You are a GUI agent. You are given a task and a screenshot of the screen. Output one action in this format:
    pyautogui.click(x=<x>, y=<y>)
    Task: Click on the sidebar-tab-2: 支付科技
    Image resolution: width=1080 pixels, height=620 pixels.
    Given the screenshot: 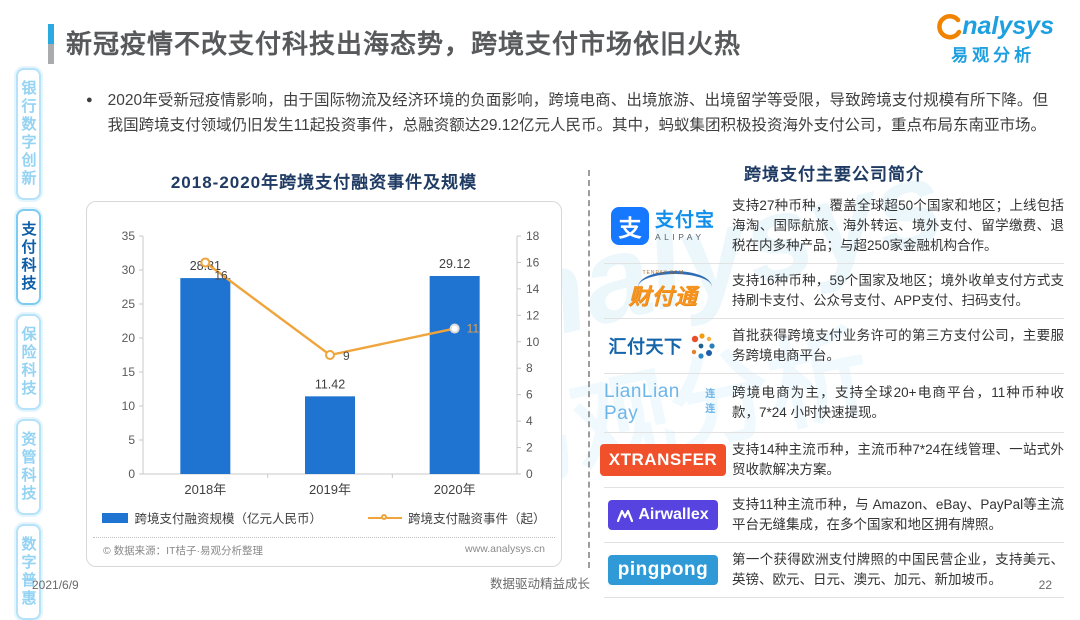 What is the action you would take?
    pyautogui.click(x=28, y=257)
    